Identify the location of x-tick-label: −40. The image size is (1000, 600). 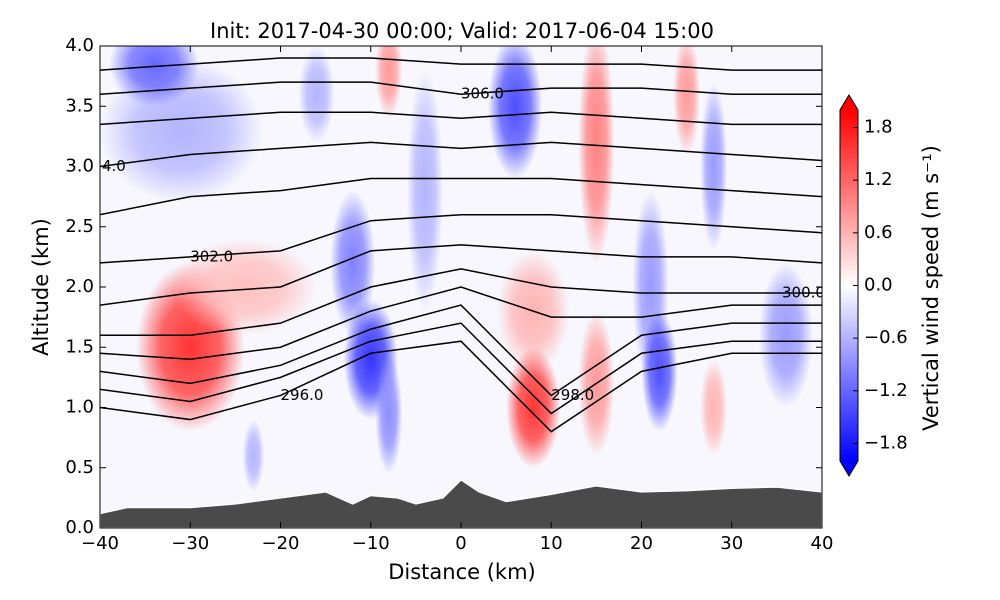
(100, 543).